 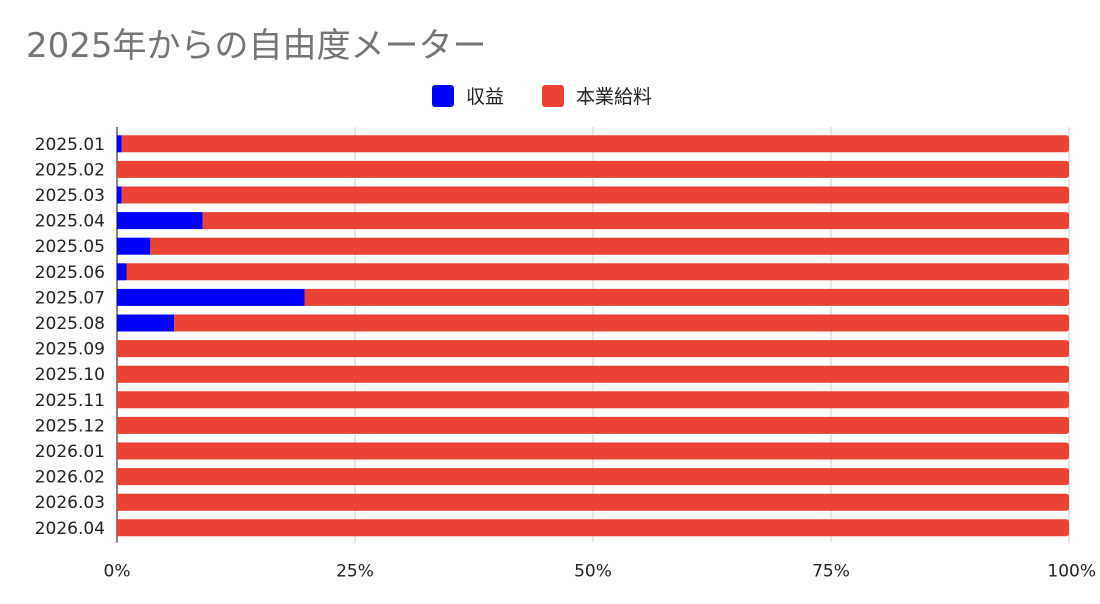 I want to click on y-tick-label: 2026.01, so click(x=70, y=452).